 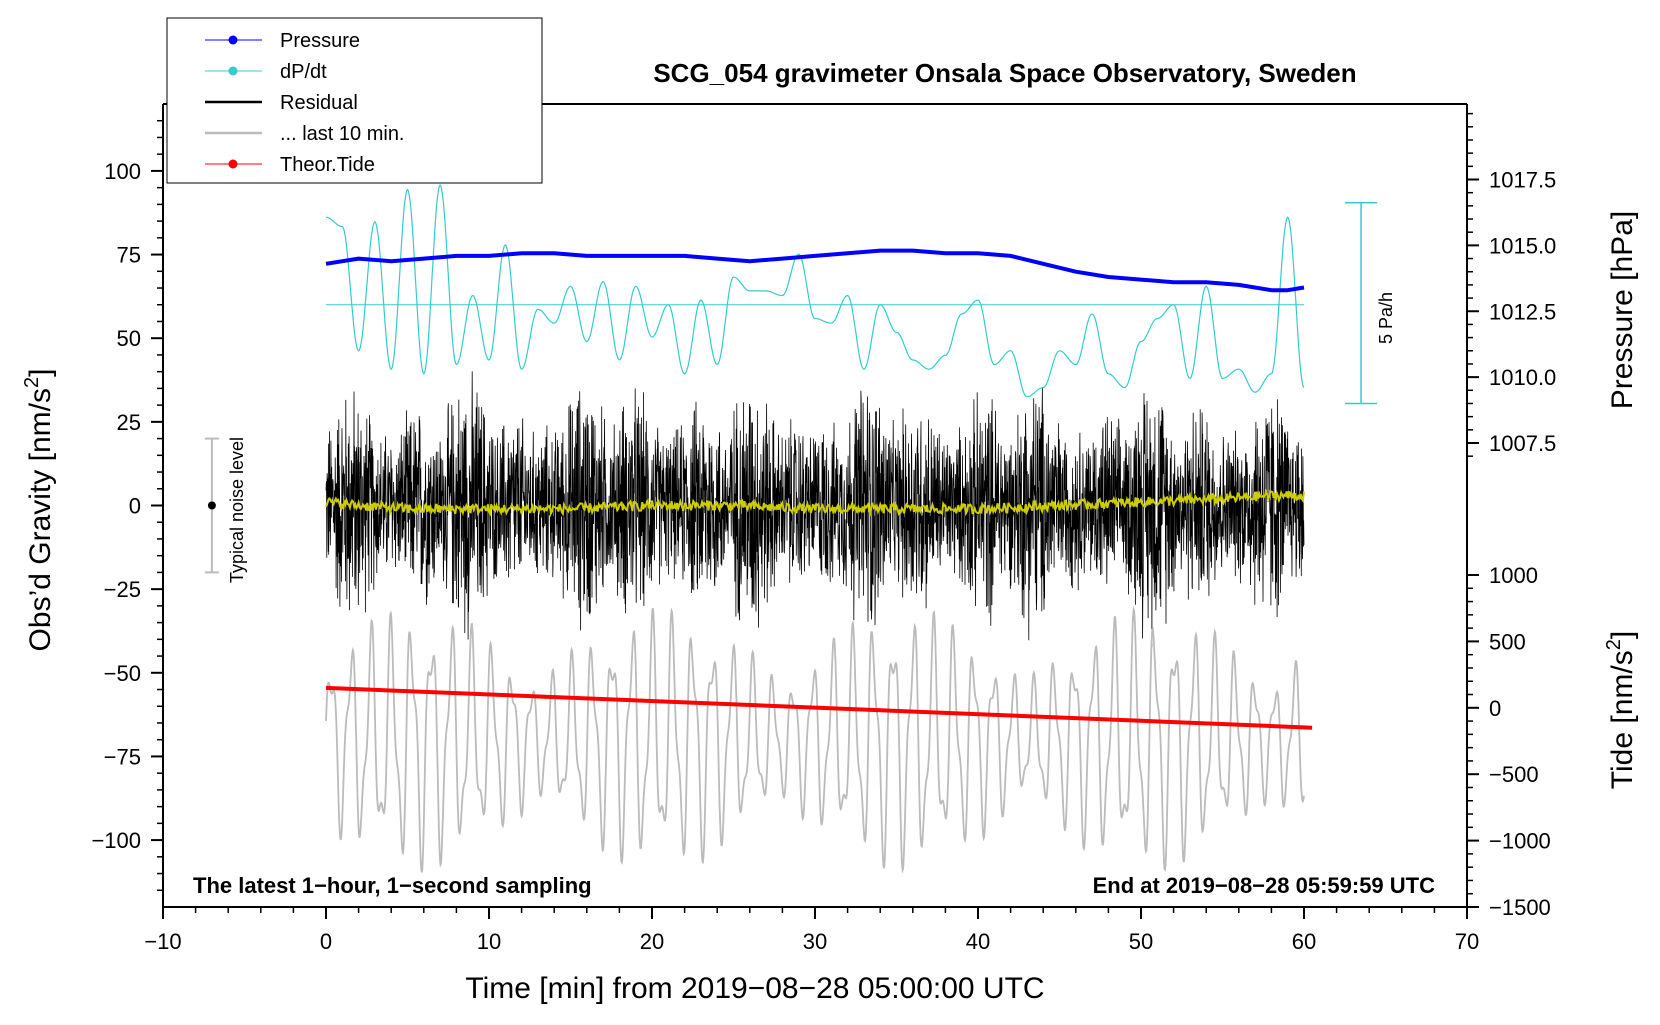 What do you see at coordinates (815, 502) in the screenshot?
I see `residual-smoothed-line` at bounding box center [815, 502].